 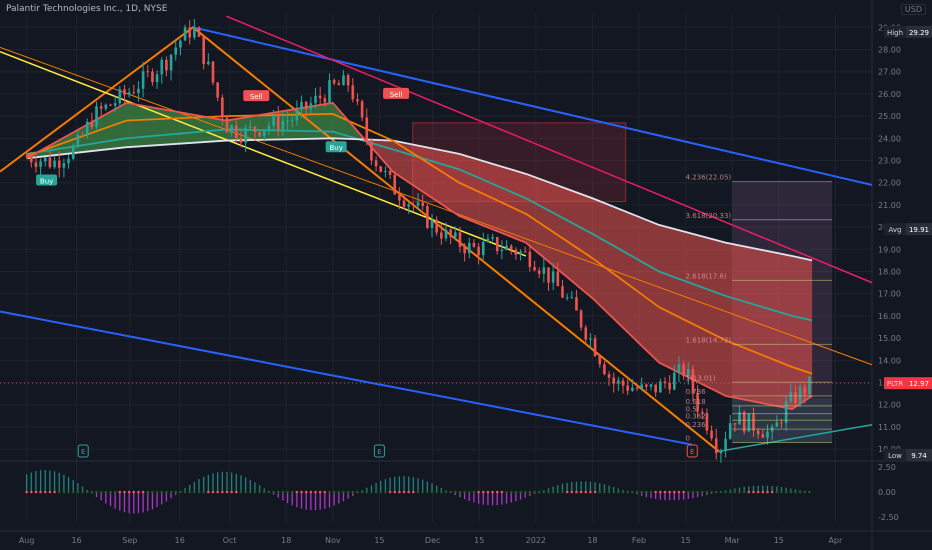 What do you see at coordinates (919, 383) in the screenshot?
I see `price-badge-value-bg` at bounding box center [919, 383].